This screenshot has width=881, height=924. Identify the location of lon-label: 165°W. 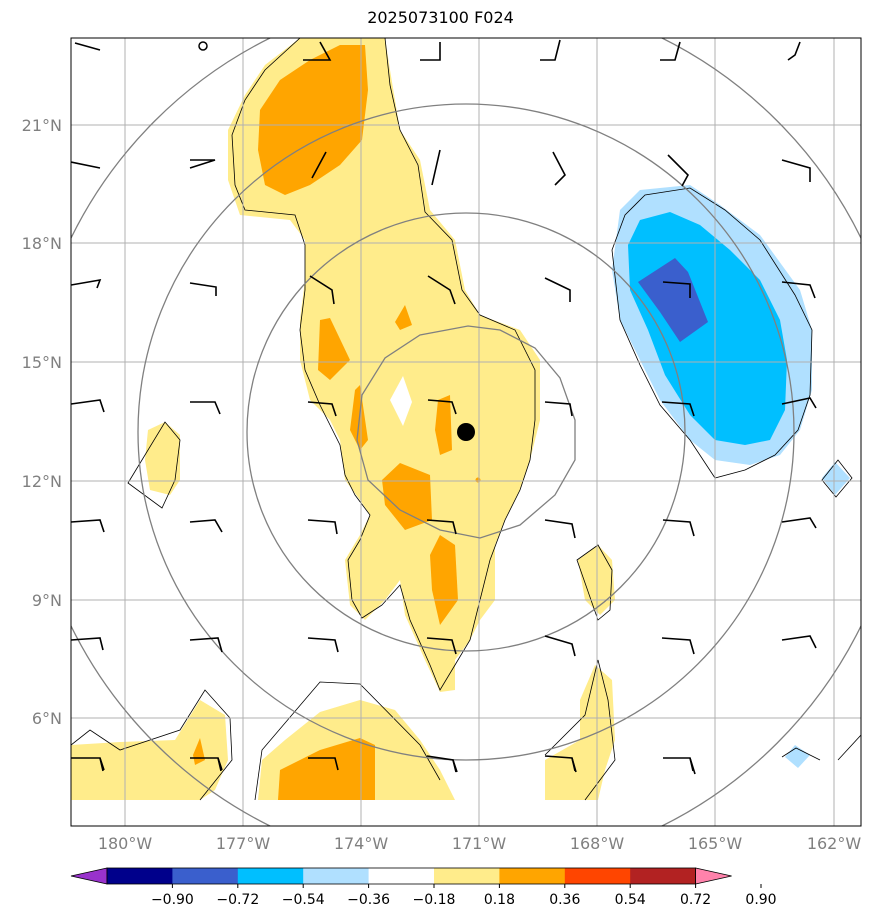
(715, 843).